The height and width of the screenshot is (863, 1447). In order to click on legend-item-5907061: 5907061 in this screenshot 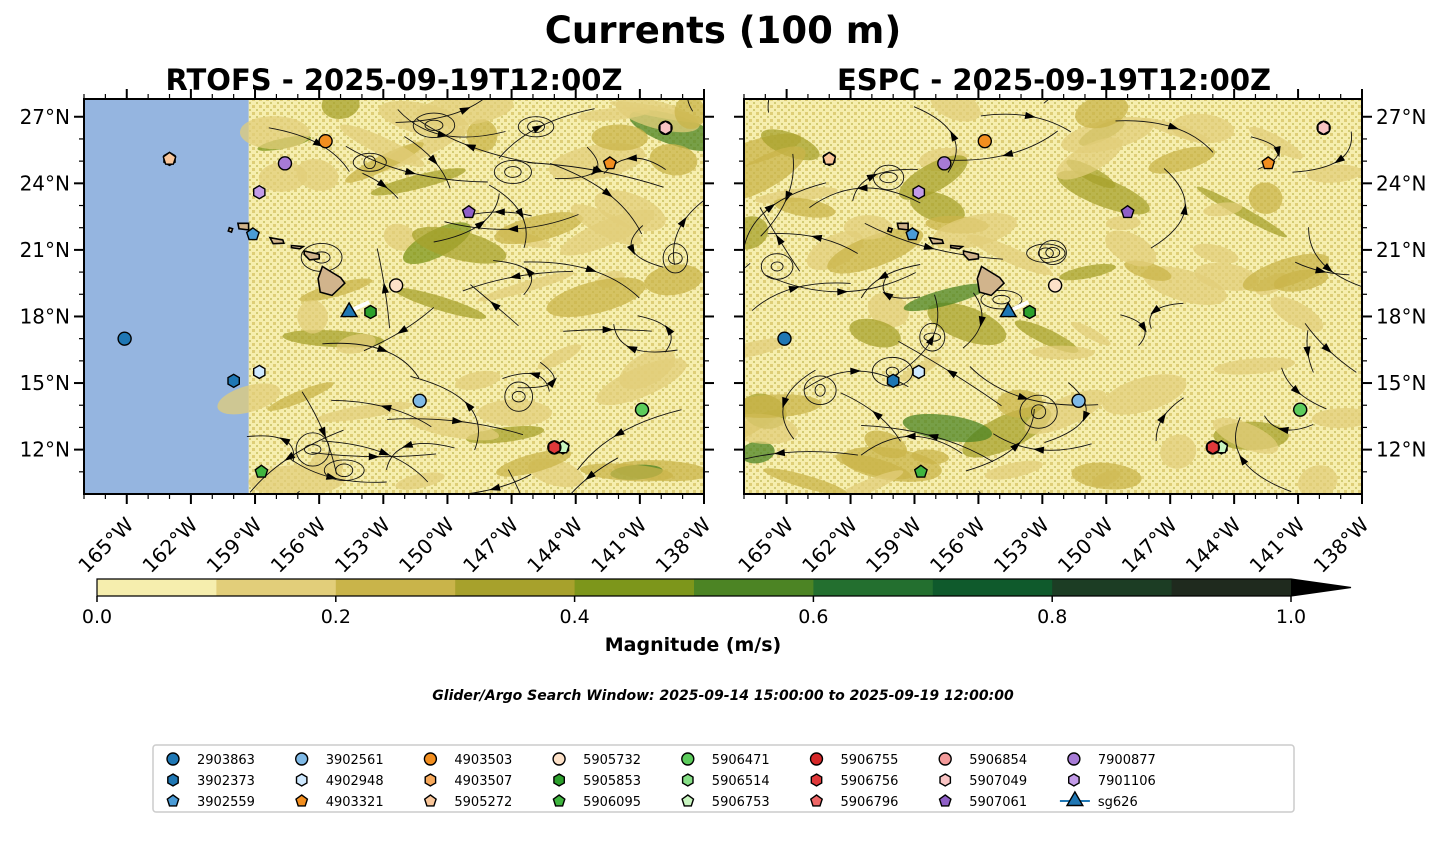, I will do `click(982, 802)`.